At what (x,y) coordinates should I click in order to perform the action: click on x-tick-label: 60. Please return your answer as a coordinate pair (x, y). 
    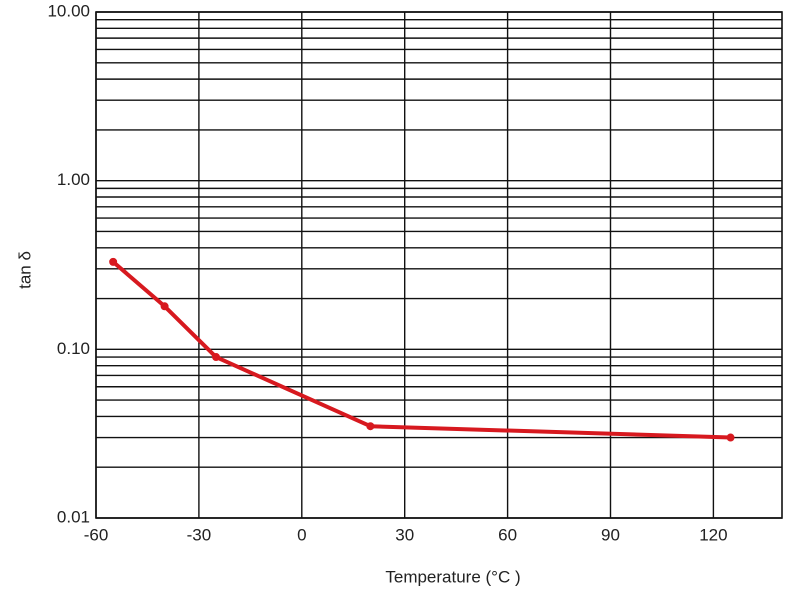
    Looking at the image, I should click on (507, 534).